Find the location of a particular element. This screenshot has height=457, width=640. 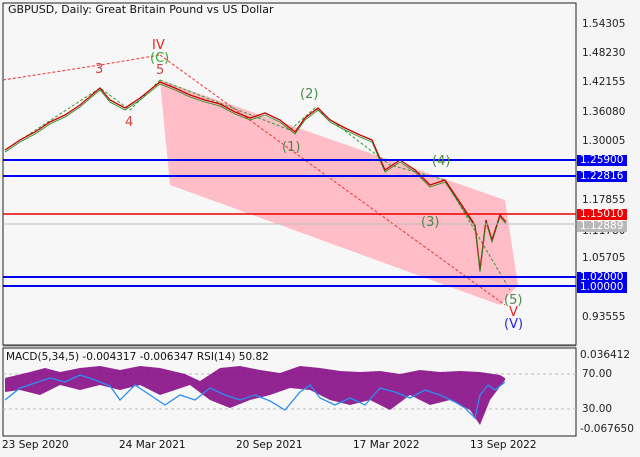

wave-label-5: 5 is located at coordinates (160, 70).